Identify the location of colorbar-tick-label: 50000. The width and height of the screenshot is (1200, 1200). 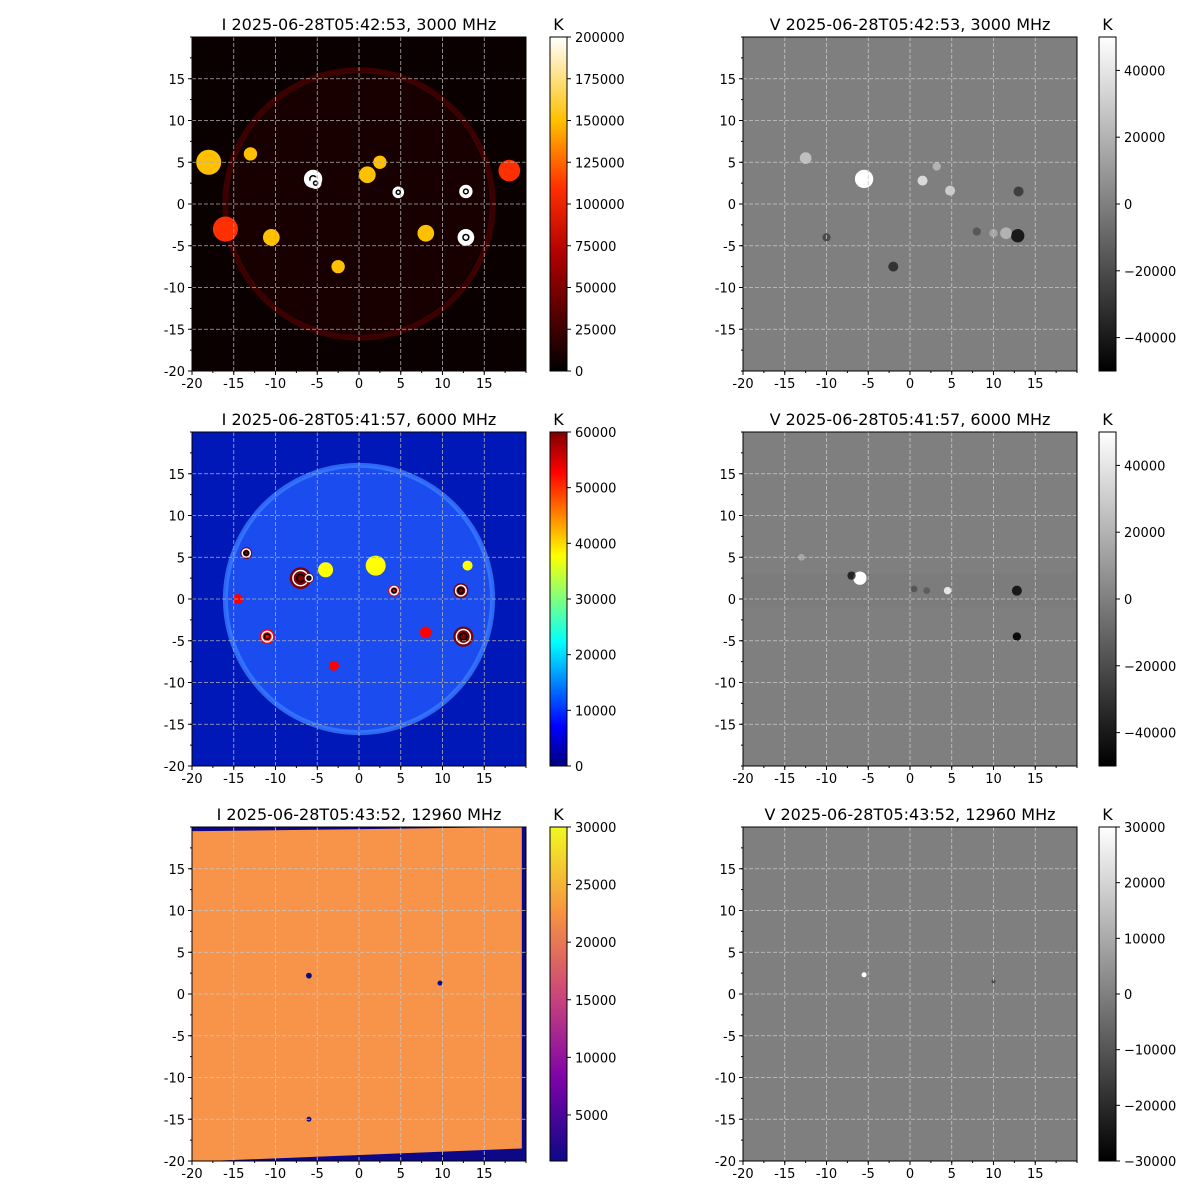
(595, 289).